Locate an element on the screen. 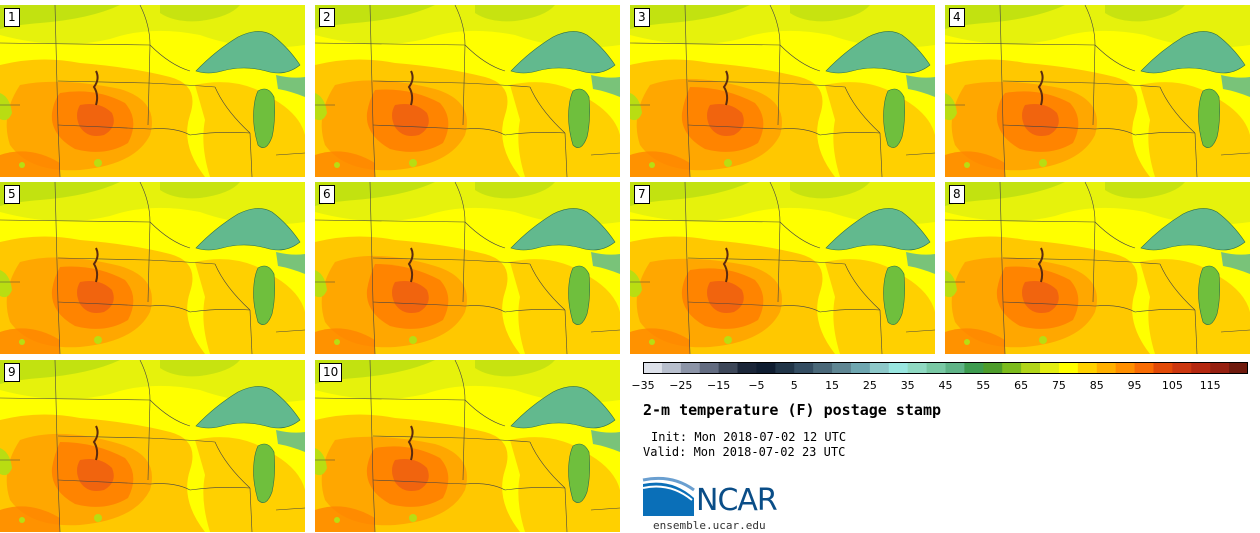  colorbar-tick-label: 95 is located at coordinates (1134, 385).